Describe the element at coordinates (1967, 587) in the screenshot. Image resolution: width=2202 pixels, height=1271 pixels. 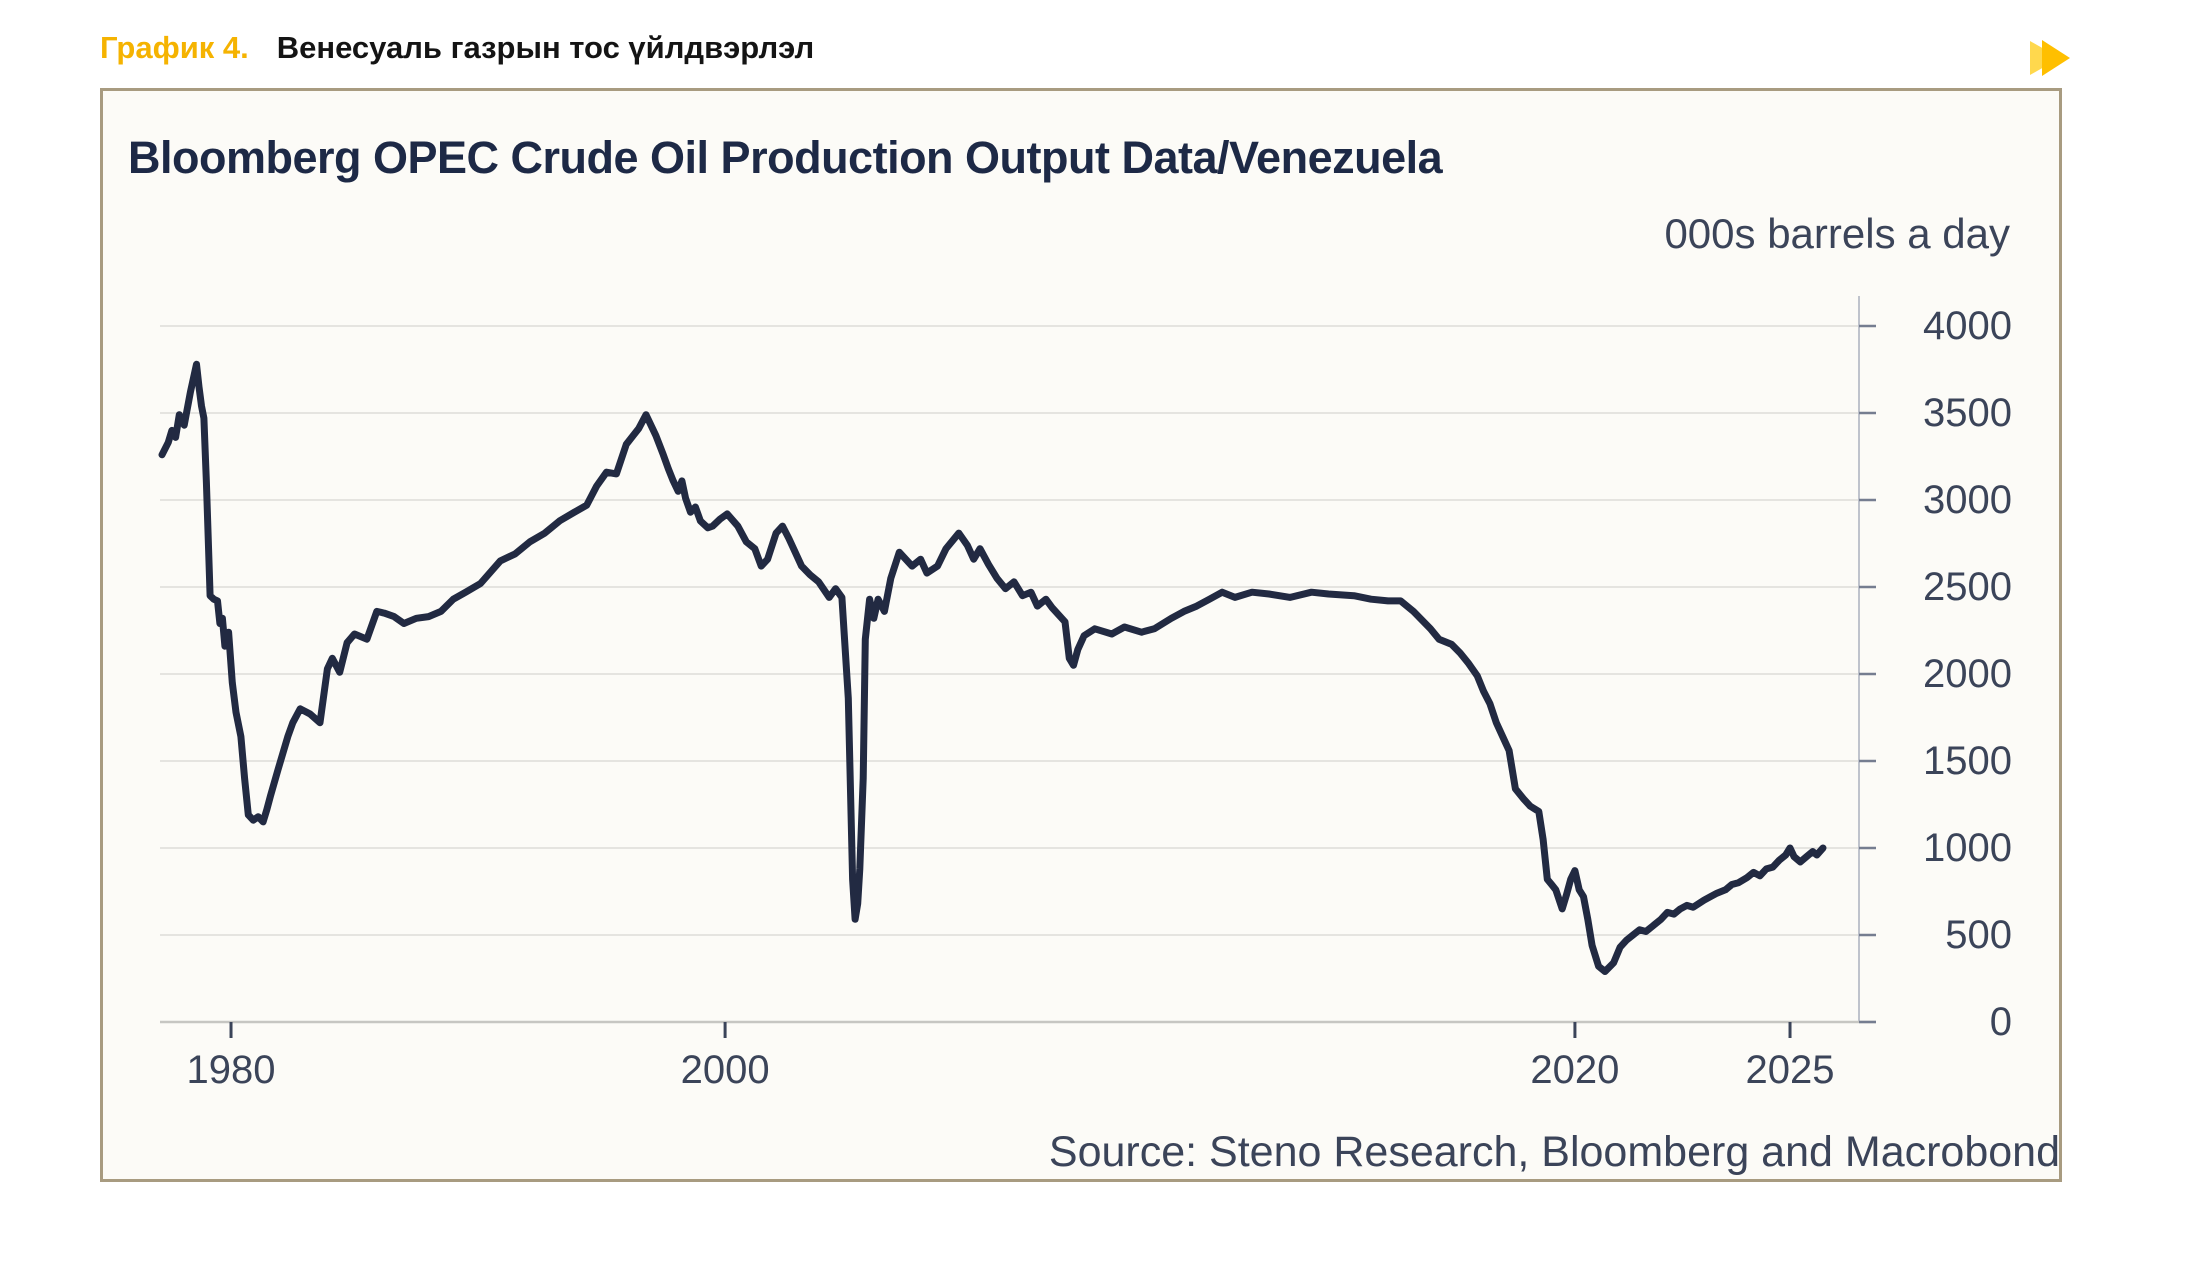
I see `y-axis-tick-label: 2500` at that location.